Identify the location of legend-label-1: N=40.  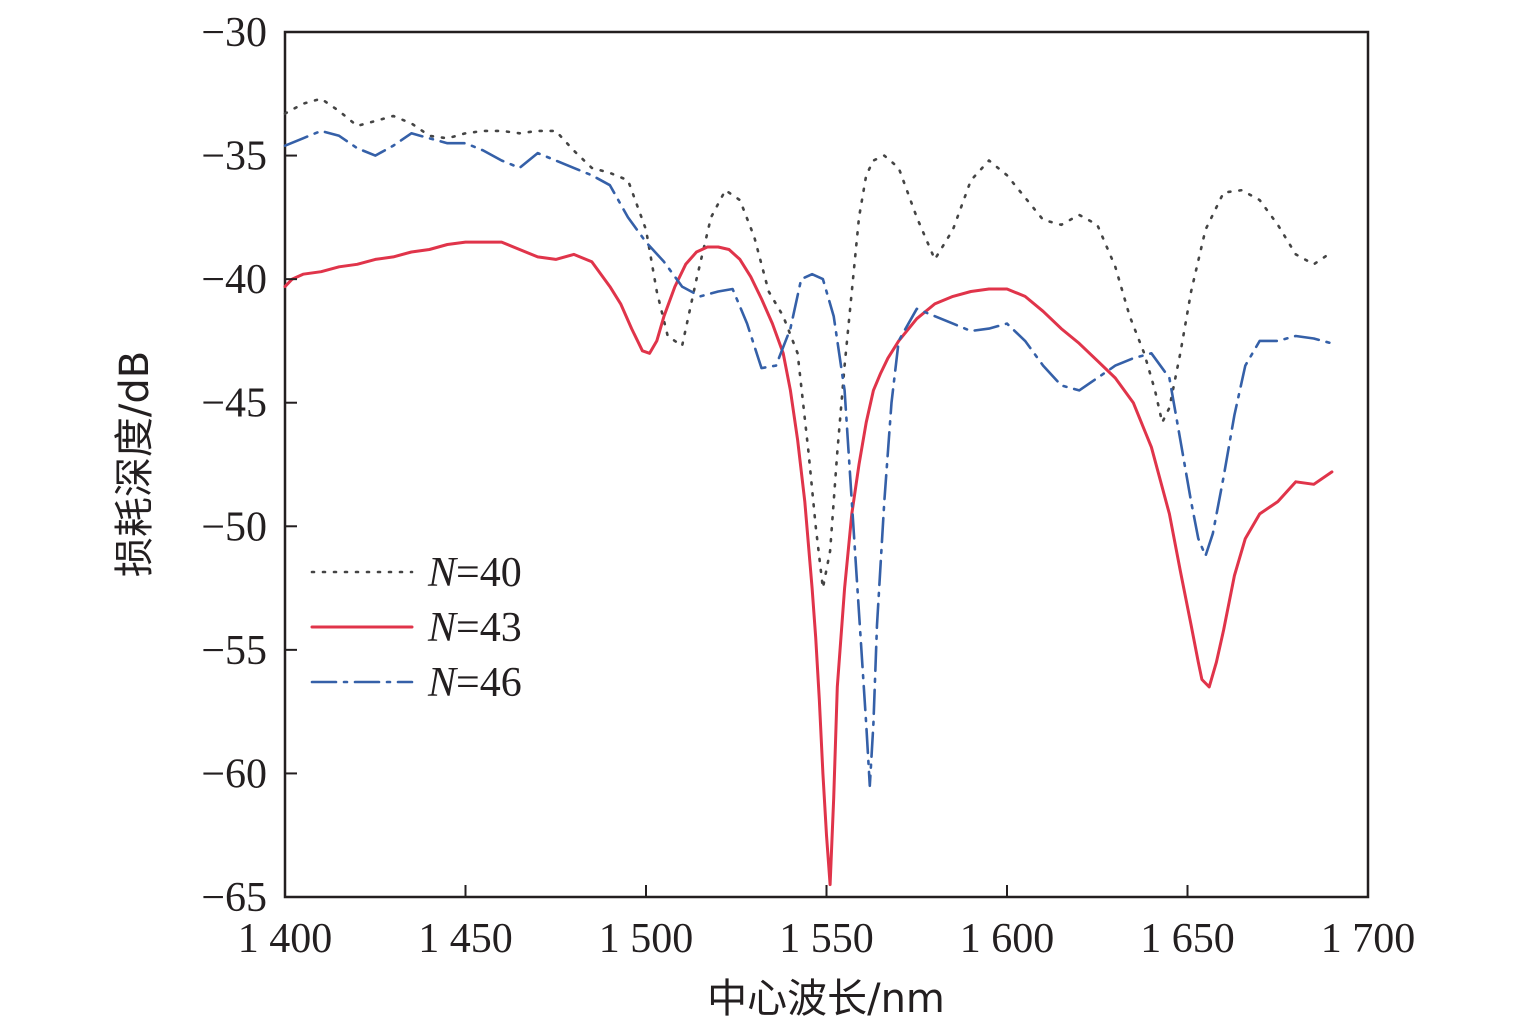
(474, 573).